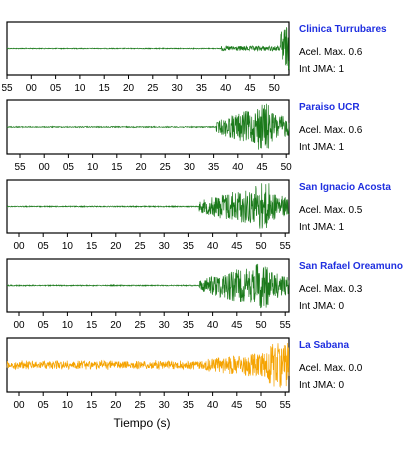 The height and width of the screenshot is (460, 410). I want to click on x-axis-label: Tiempo (s), so click(142, 423).